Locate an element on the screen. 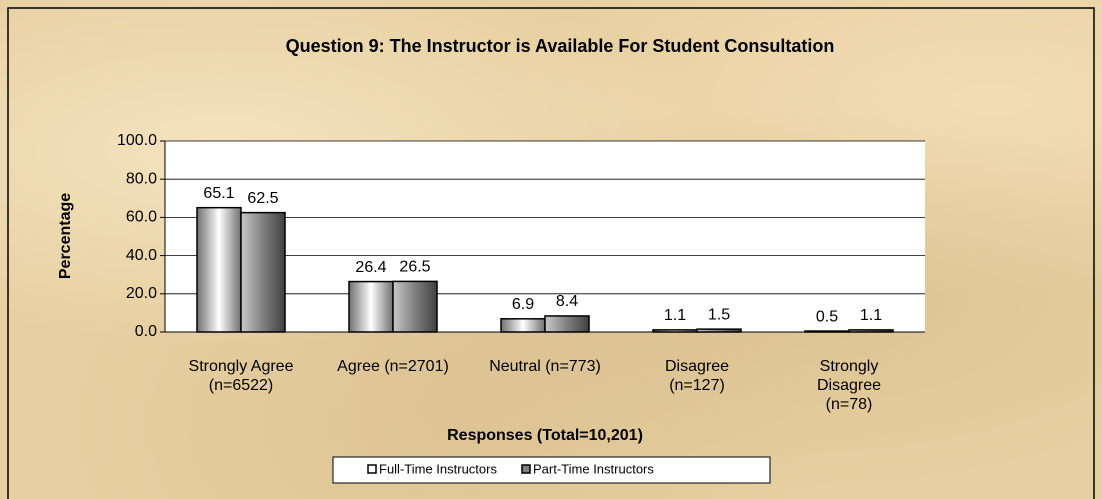 The image size is (1102, 499). x-tick-label: Strongly Agree (n=6522) is located at coordinates (241, 376).